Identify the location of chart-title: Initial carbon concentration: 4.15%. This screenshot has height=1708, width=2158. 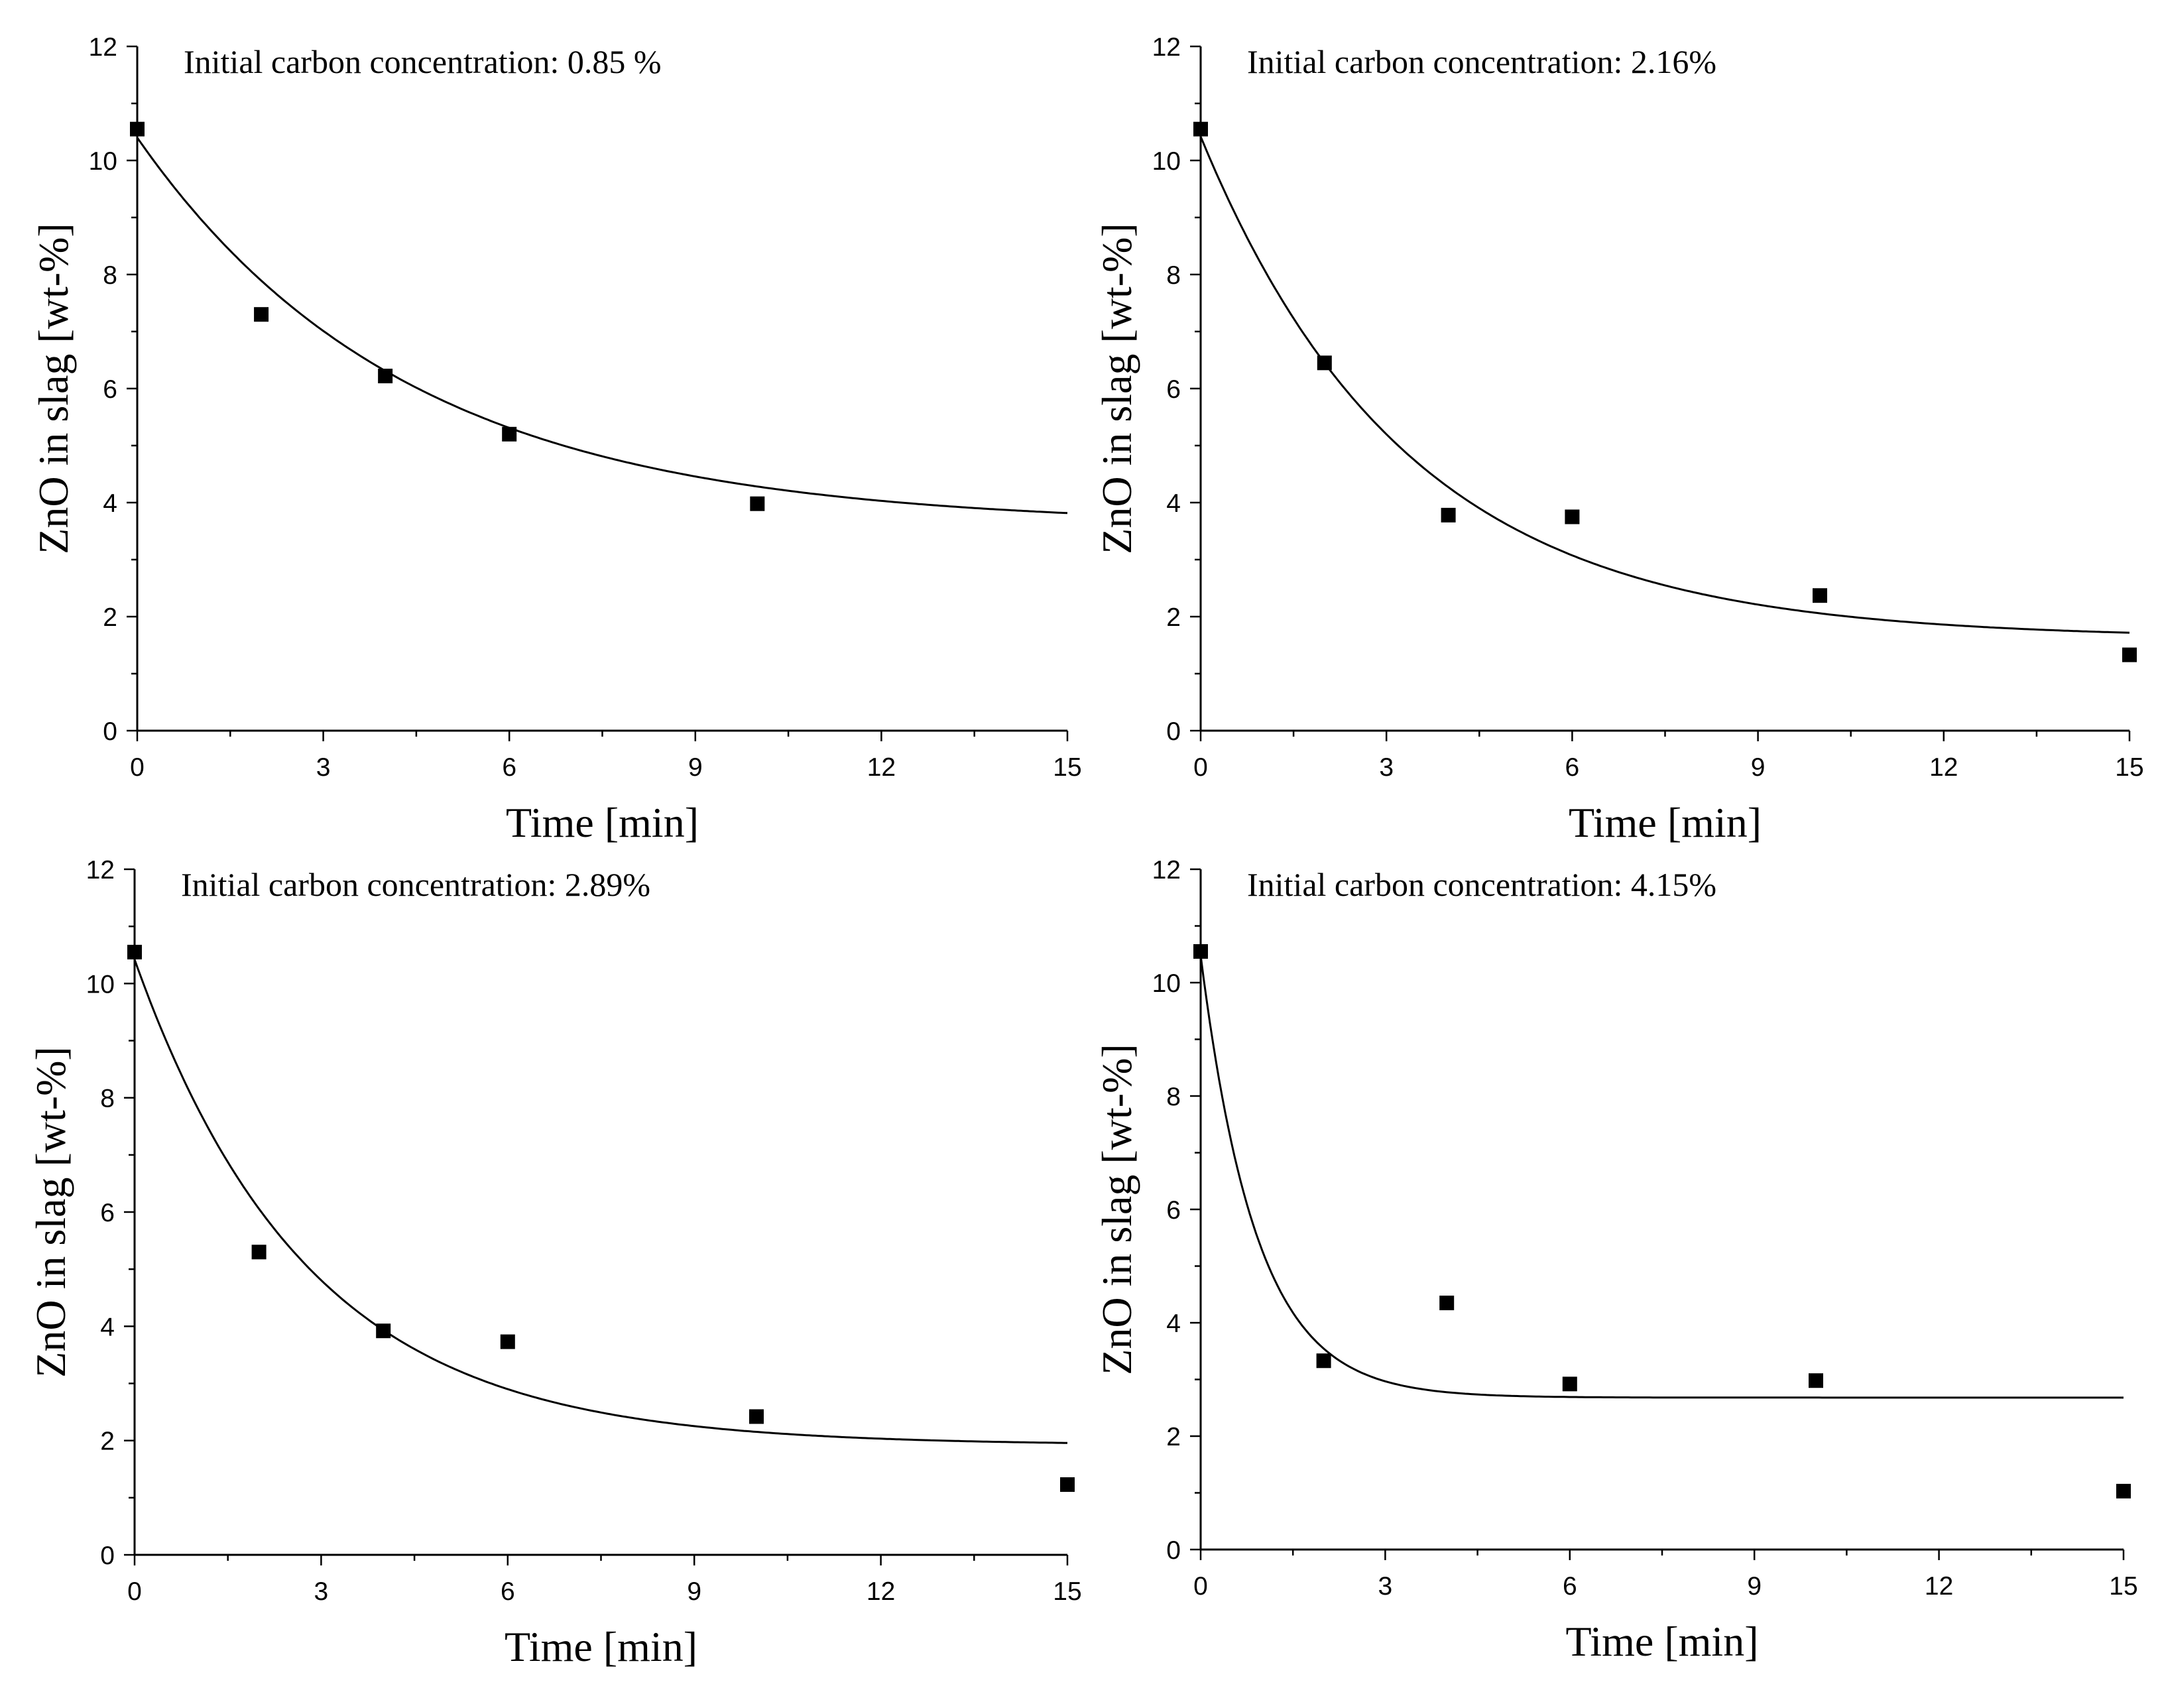
(1481, 884).